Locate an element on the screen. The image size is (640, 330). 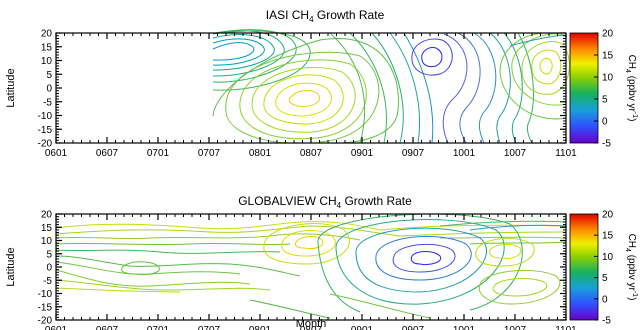
y-tick-label: -20 is located at coordinates (45, 144).